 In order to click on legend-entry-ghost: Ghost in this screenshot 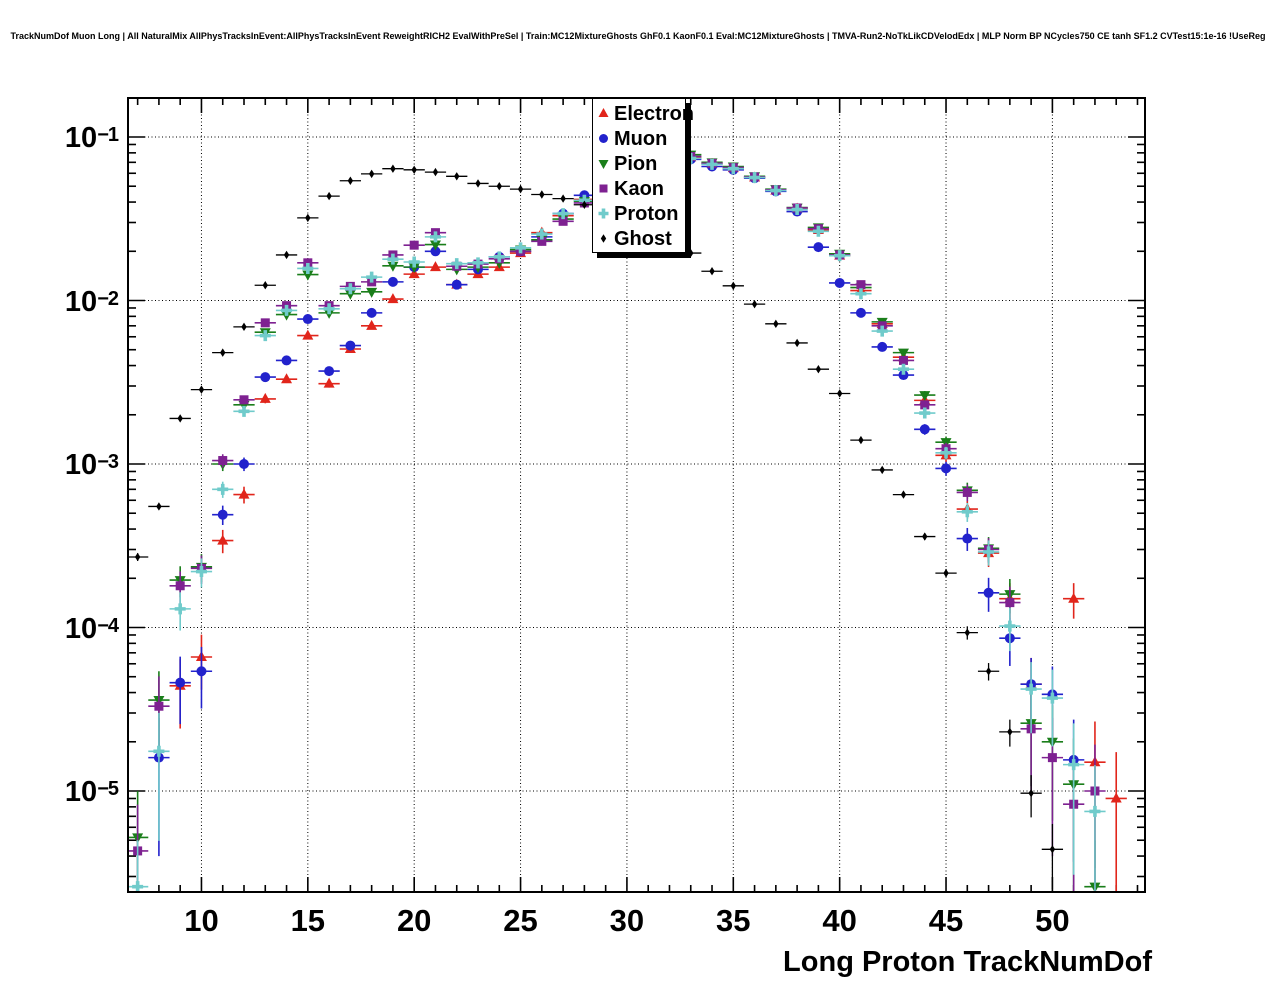, I will do `click(634, 238)`.